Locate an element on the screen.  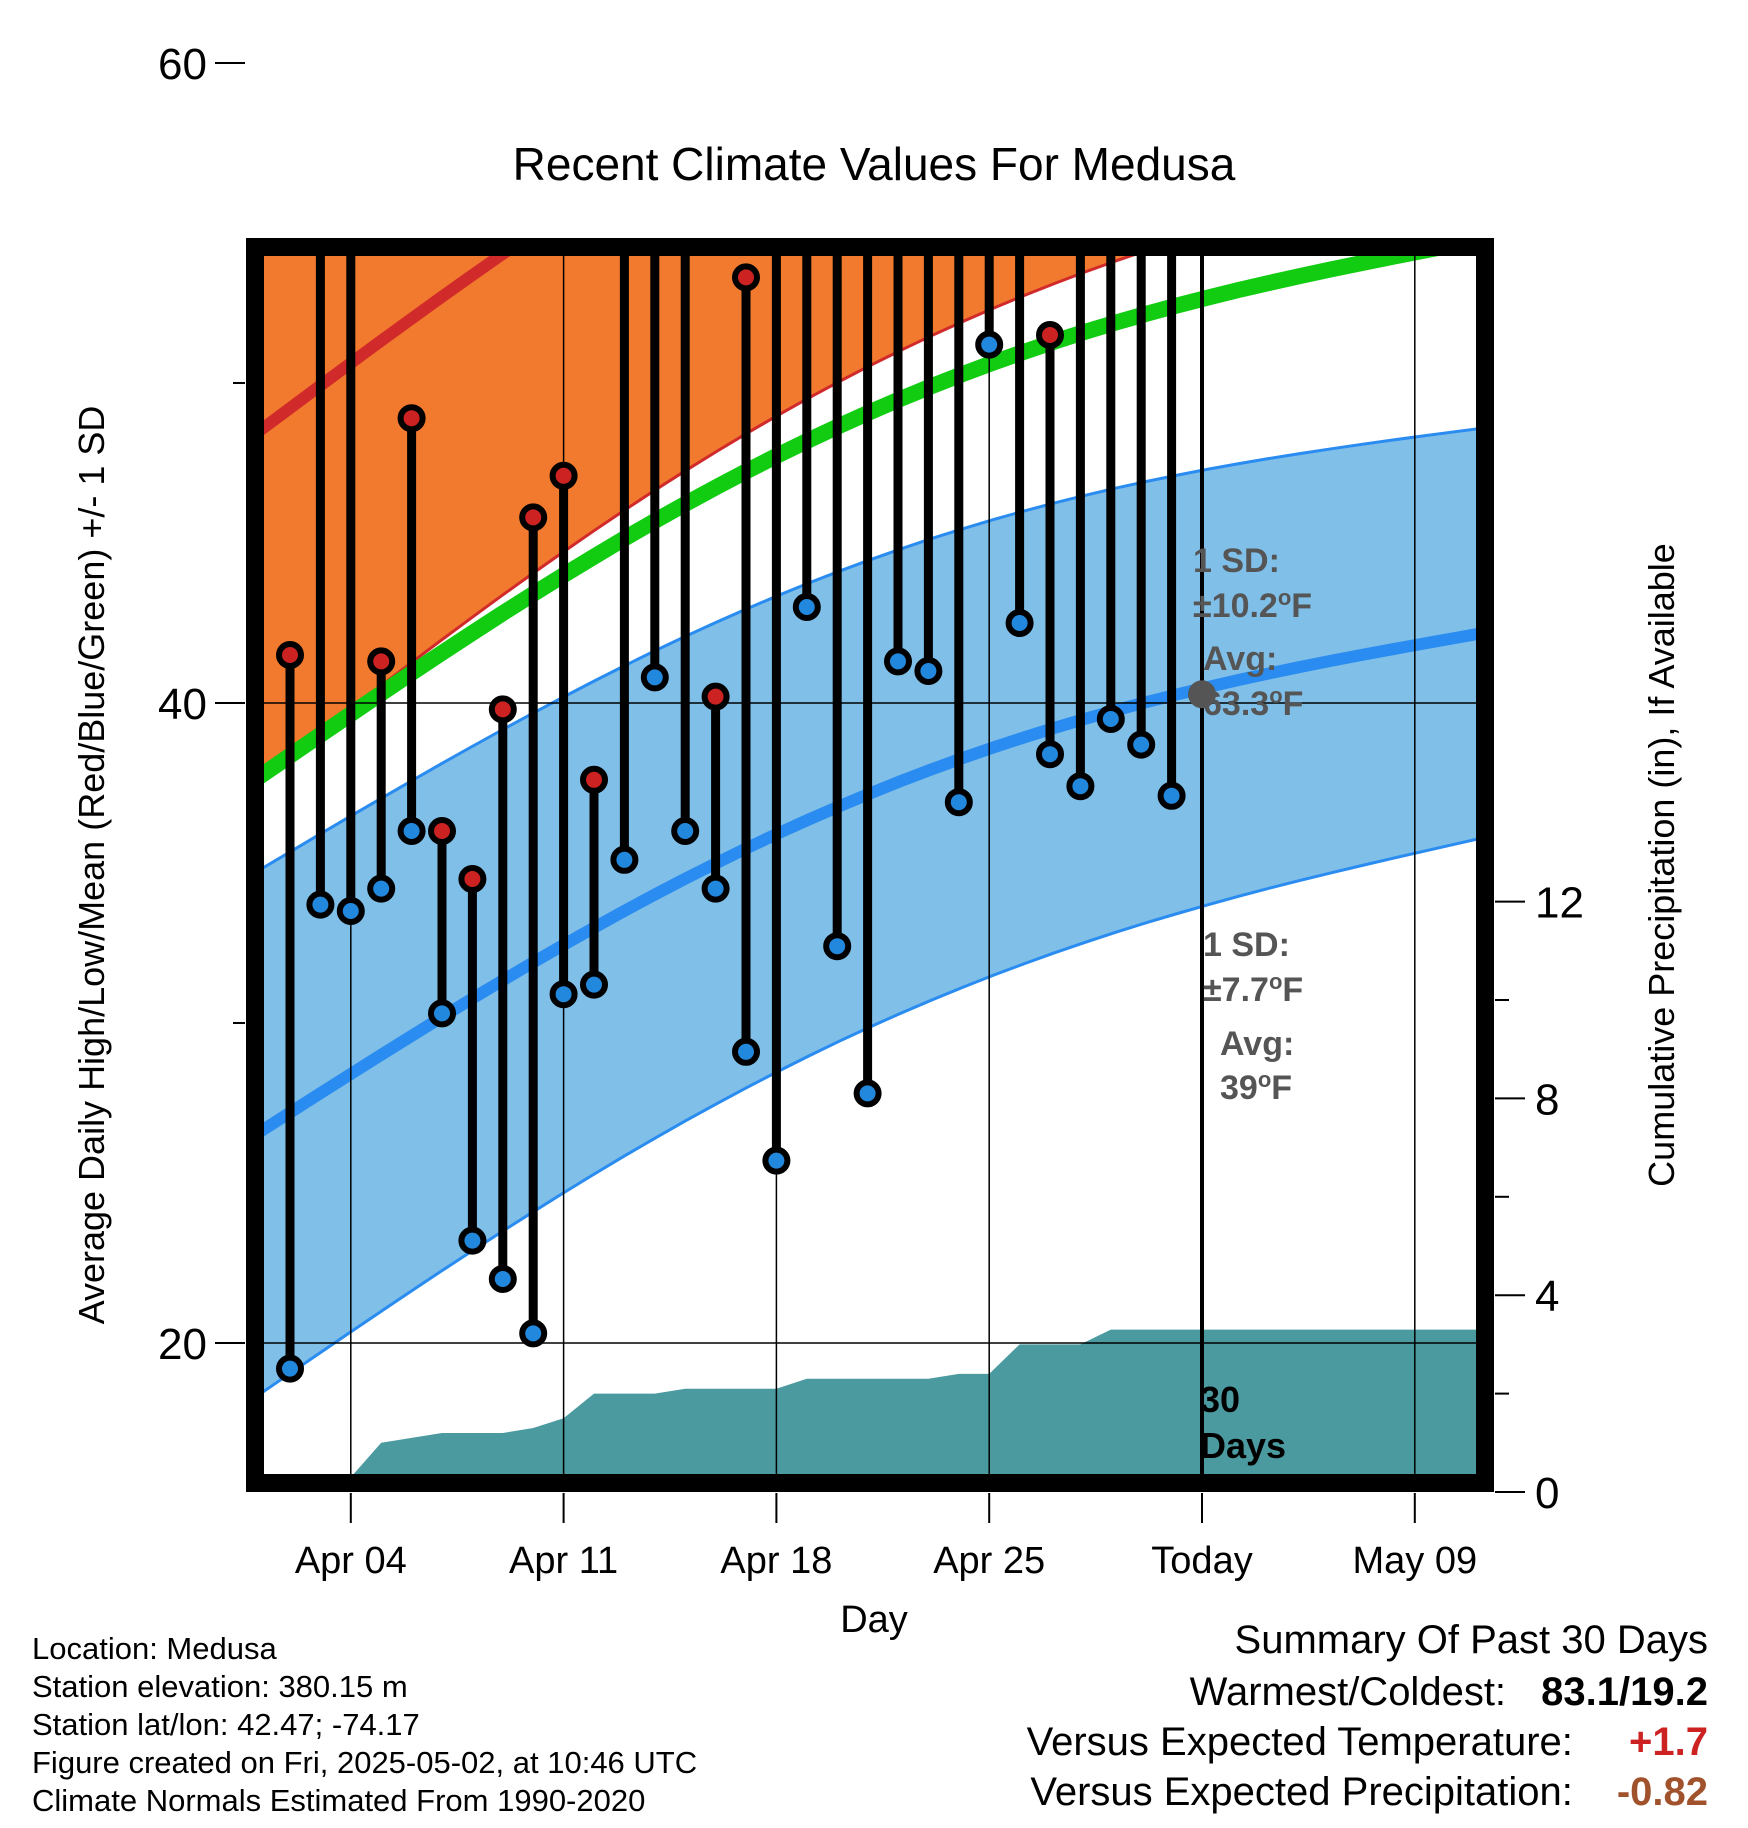
elevation-text: Station elevation: 380.15 m is located at coordinates (220, 1686).